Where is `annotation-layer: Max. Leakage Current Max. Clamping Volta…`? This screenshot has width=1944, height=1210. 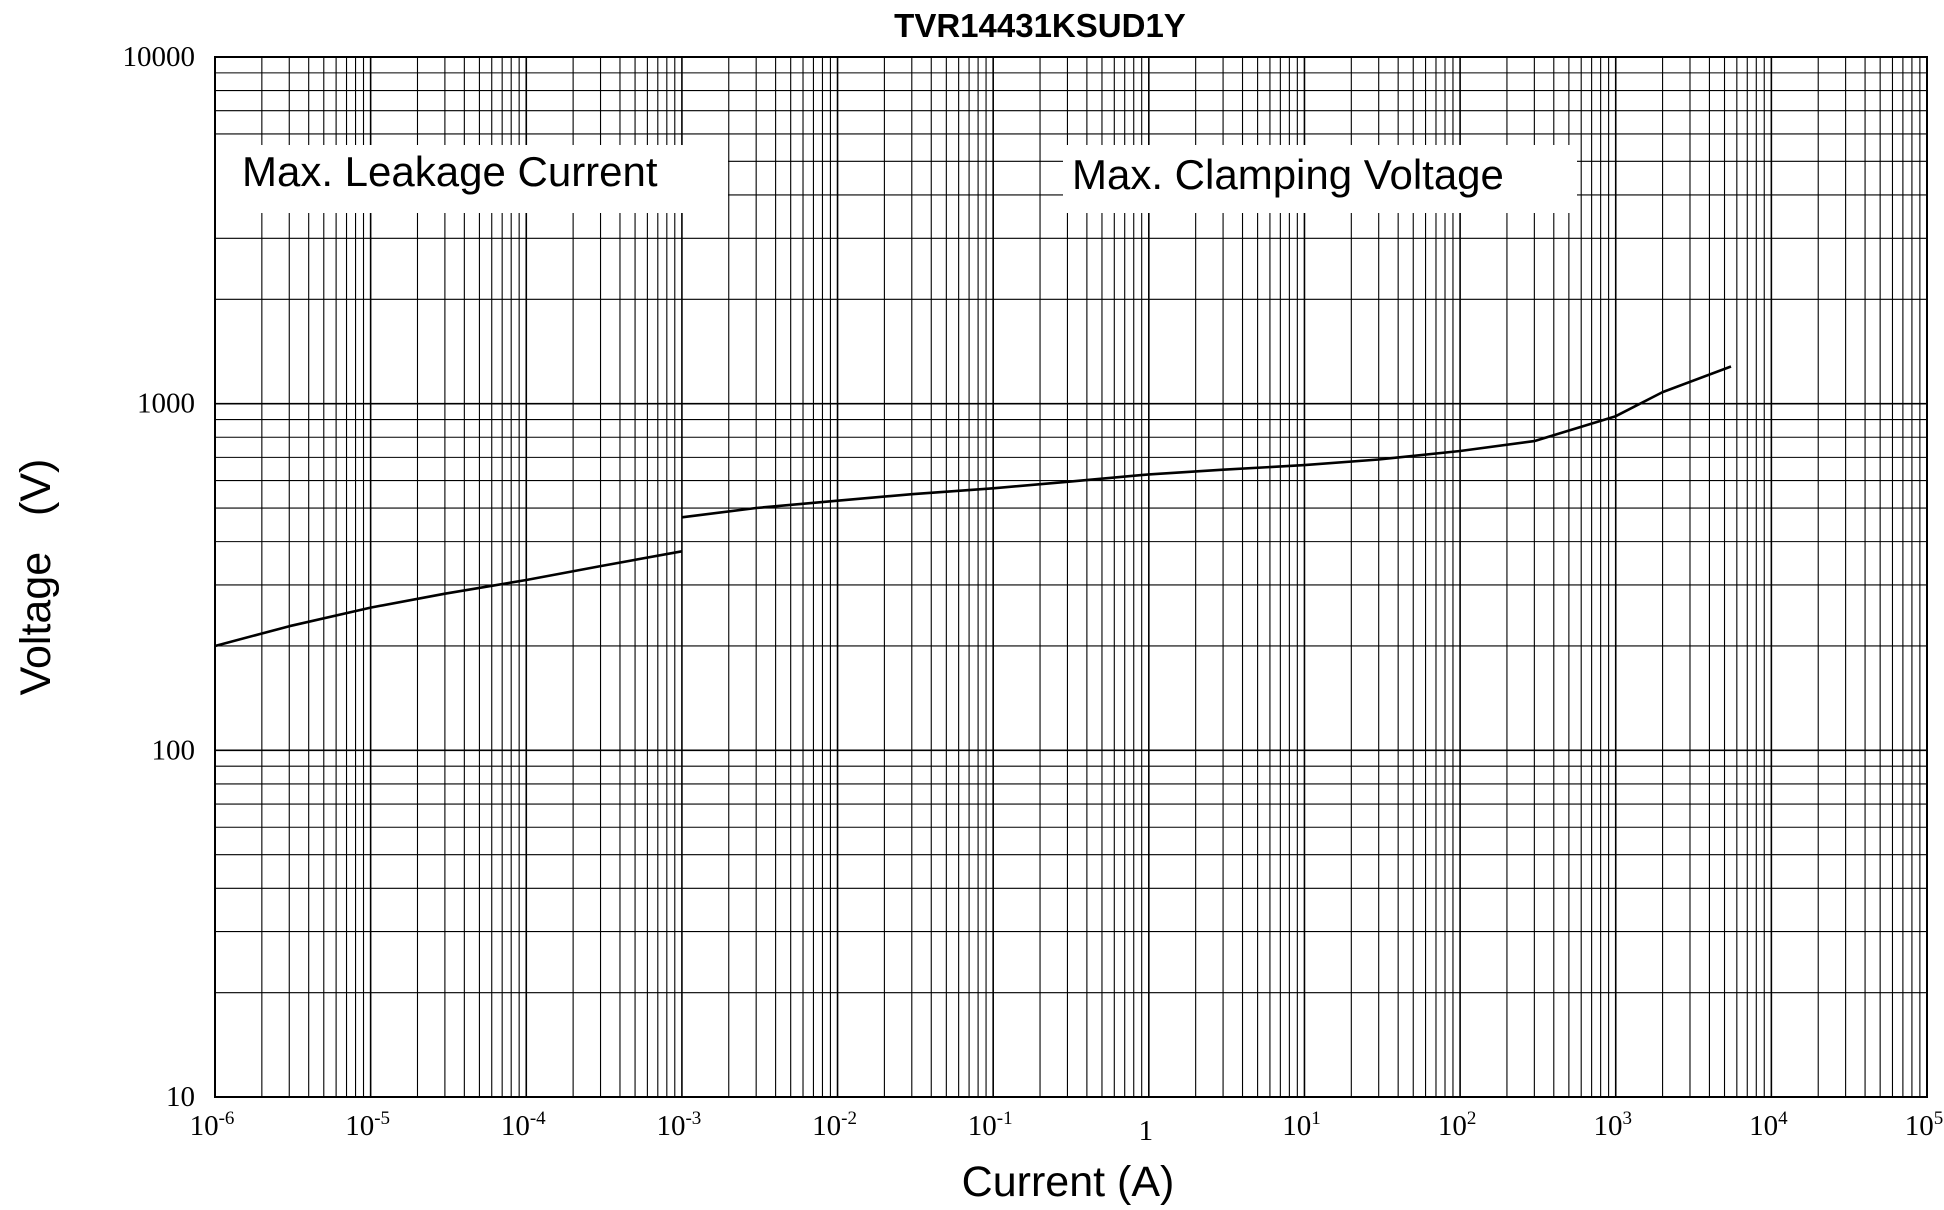
annotation-layer: Max. Leakage Current Max. Clamping Volta… is located at coordinates (891, 179).